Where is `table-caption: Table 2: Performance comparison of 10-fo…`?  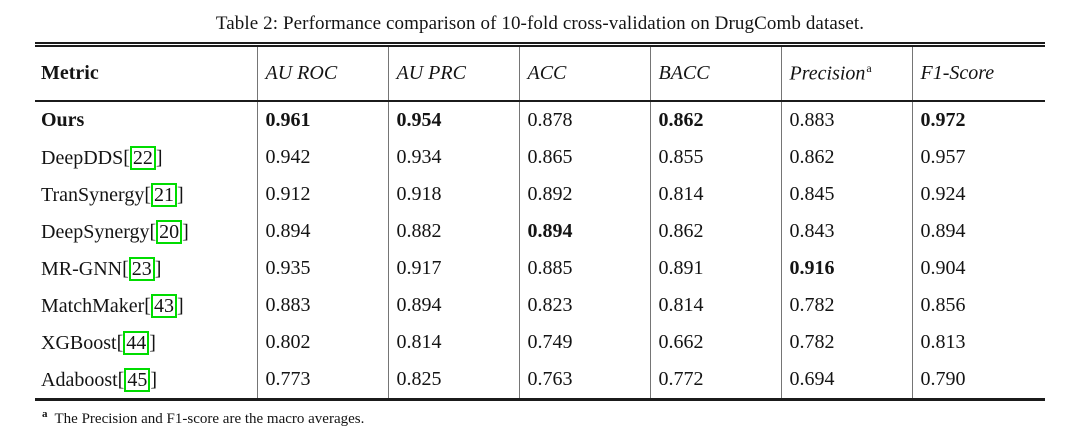
table-caption: Table 2: Performance comparison of 10-fo… is located at coordinates (540, 23).